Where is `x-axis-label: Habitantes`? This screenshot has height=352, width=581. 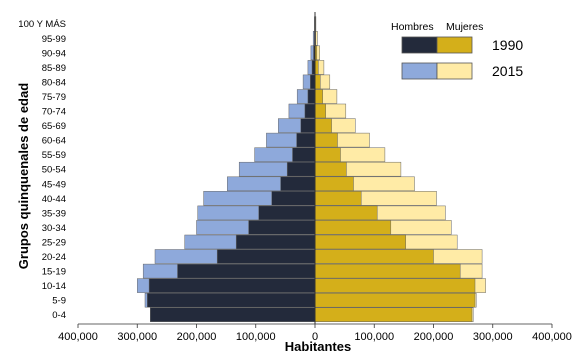 x-axis-label: Habitantes is located at coordinates (318, 345).